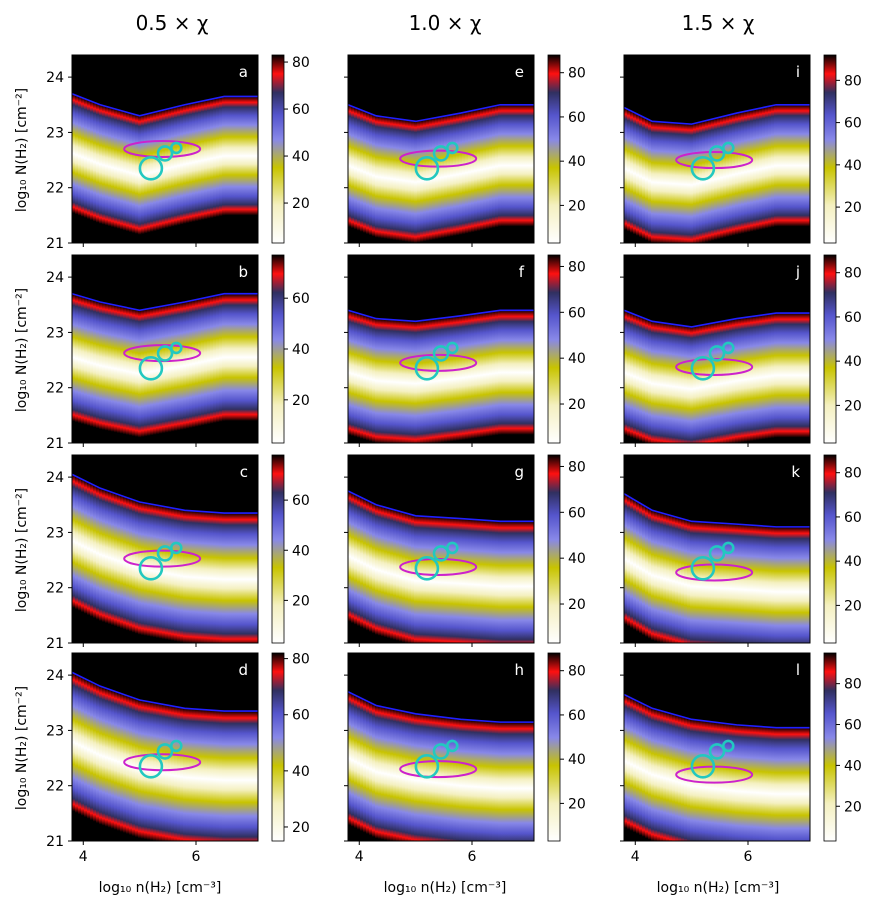  Describe the element at coordinates (178, 353) in the screenshot. I see `panel-b: b 21 22 23 24 20 40 60` at that location.